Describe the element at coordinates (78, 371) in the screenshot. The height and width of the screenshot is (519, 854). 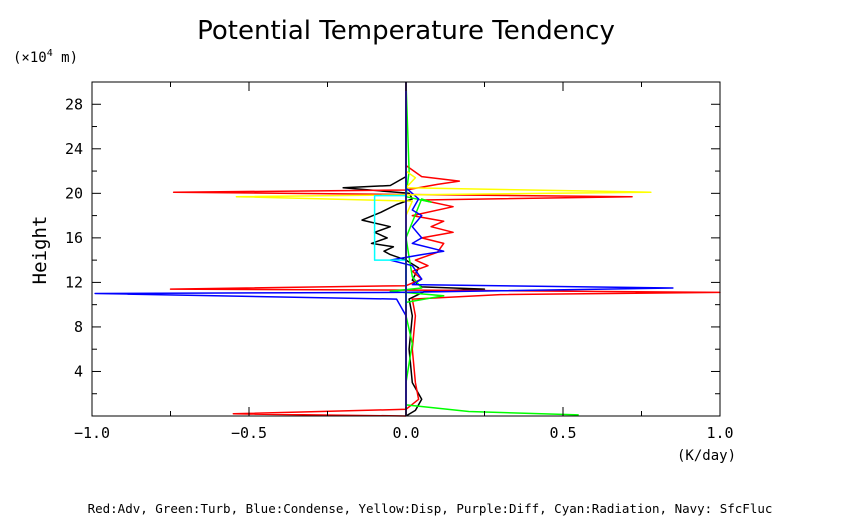
I see `y-tick-label: 4` at that location.